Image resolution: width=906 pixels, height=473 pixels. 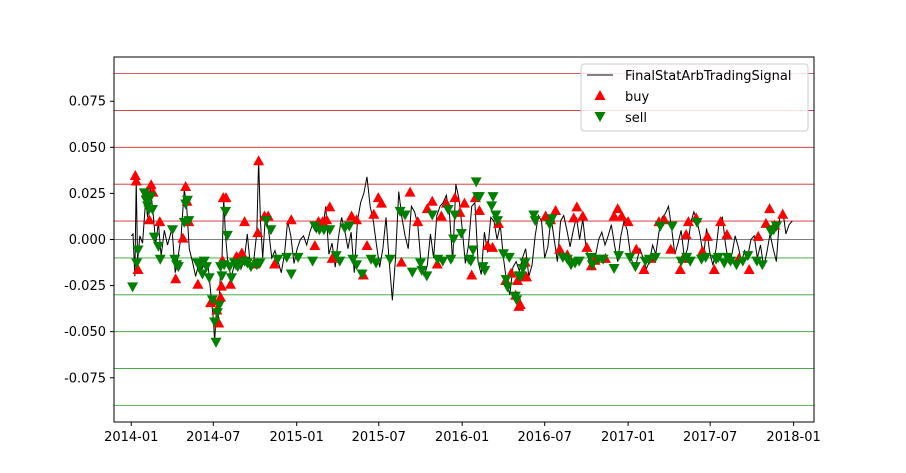 I want to click on x-tick-label: 2014-07, so click(x=213, y=437).